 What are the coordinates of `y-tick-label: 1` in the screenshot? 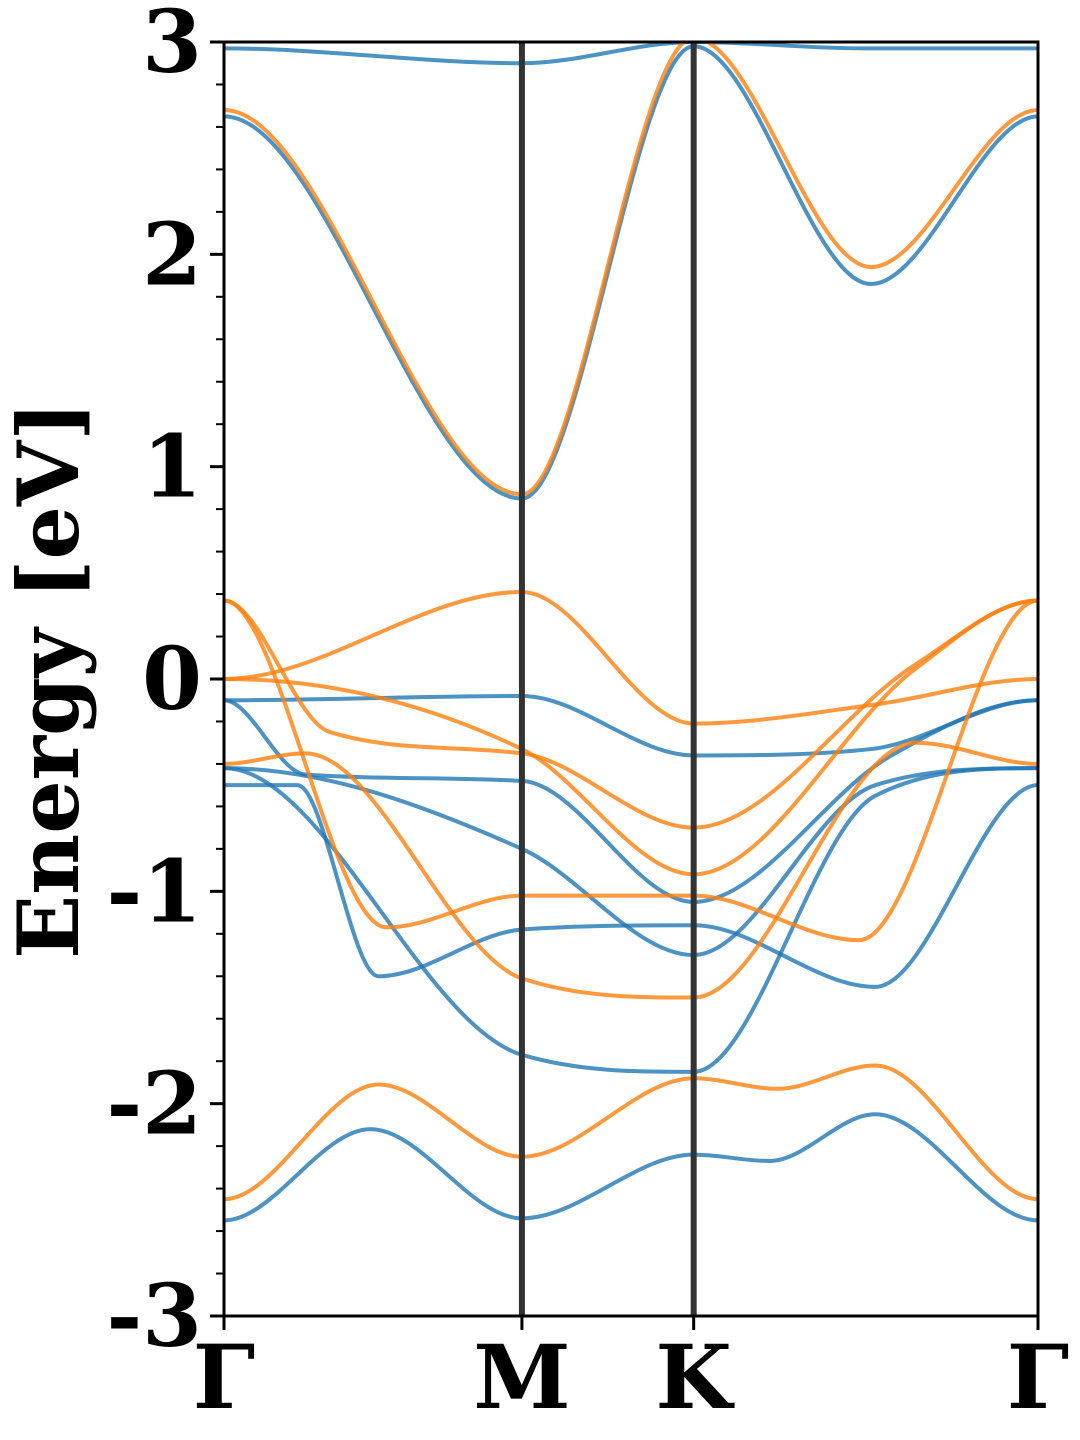 It's located at (172, 467).